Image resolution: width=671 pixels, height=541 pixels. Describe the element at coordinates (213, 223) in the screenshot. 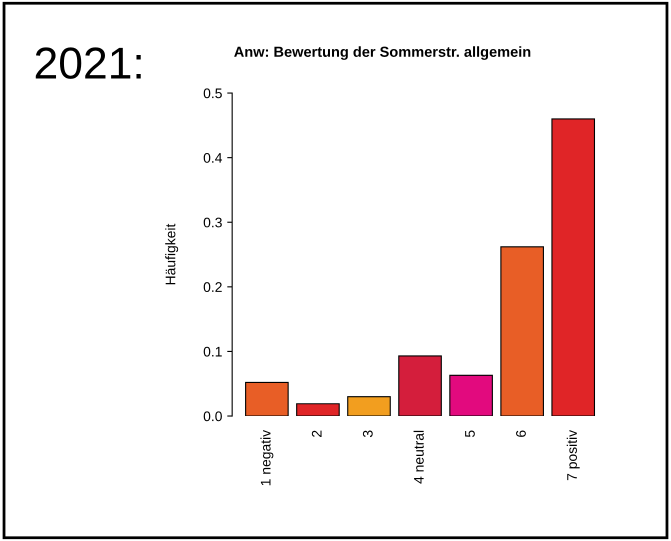

I see `y-tick-label: 0.3` at that location.